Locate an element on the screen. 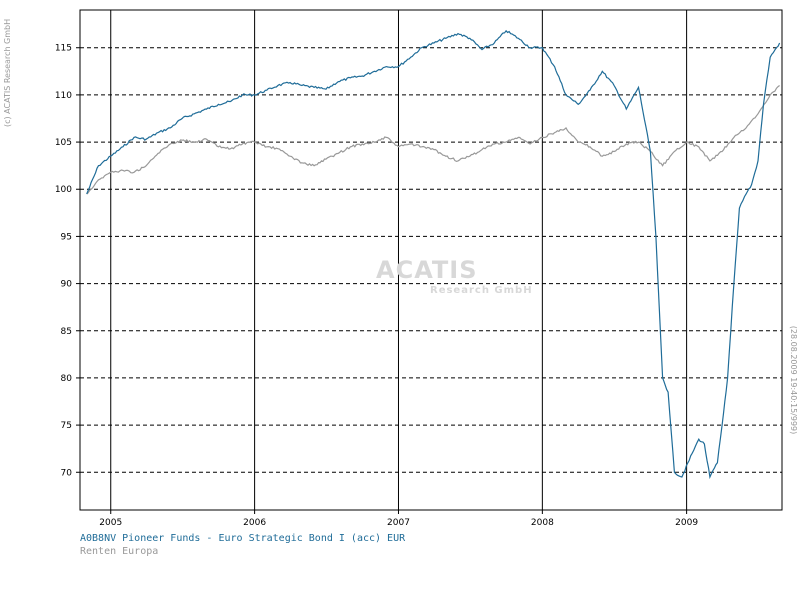 The image size is (800, 600). y-tick-label: 105 is located at coordinates (63, 143).